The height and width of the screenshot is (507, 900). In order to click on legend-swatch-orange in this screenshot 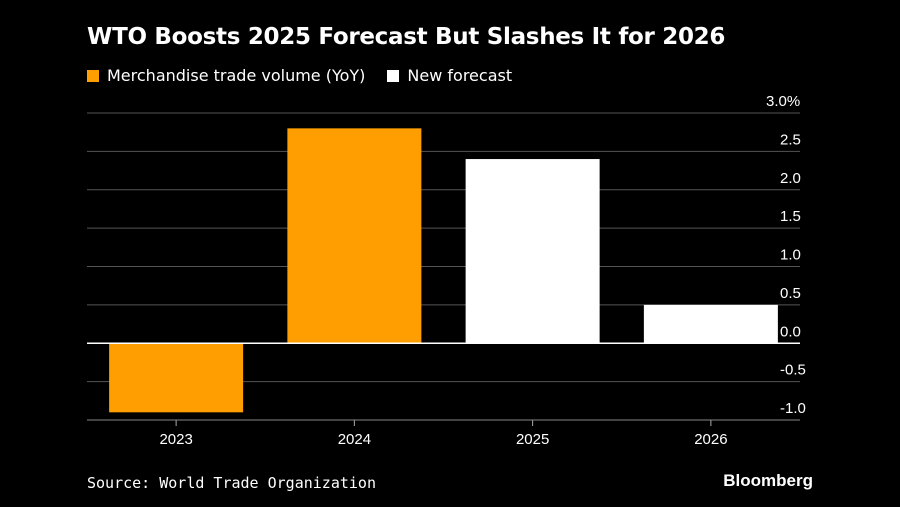, I will do `click(93, 75)`.